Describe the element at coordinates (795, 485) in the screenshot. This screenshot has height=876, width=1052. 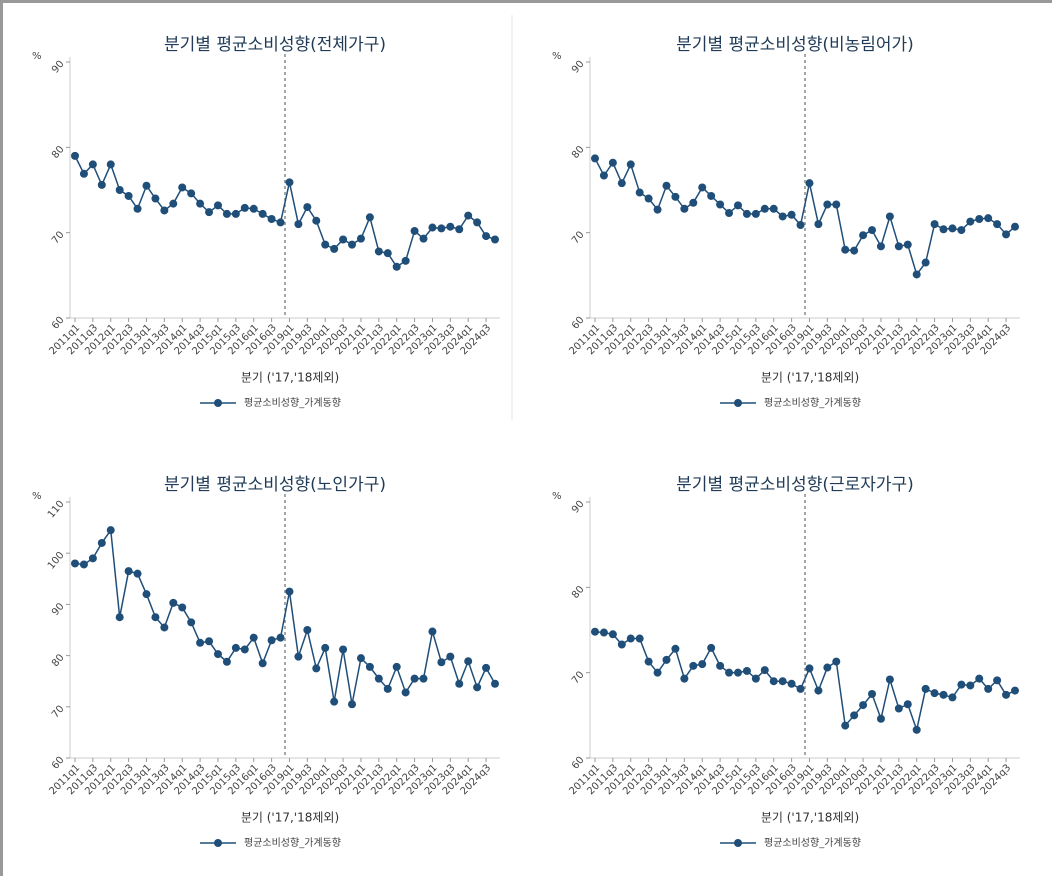
I see `chart-title: 분기별 평균소비성향(근로자가구)` at that location.